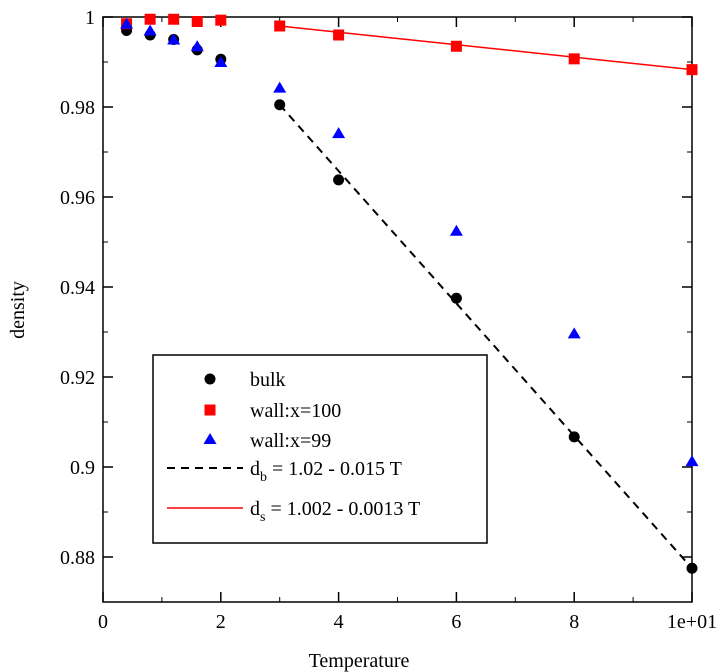 The width and height of the screenshot is (728, 672). I want to click on y-tick-label: 0.96, so click(77, 198).